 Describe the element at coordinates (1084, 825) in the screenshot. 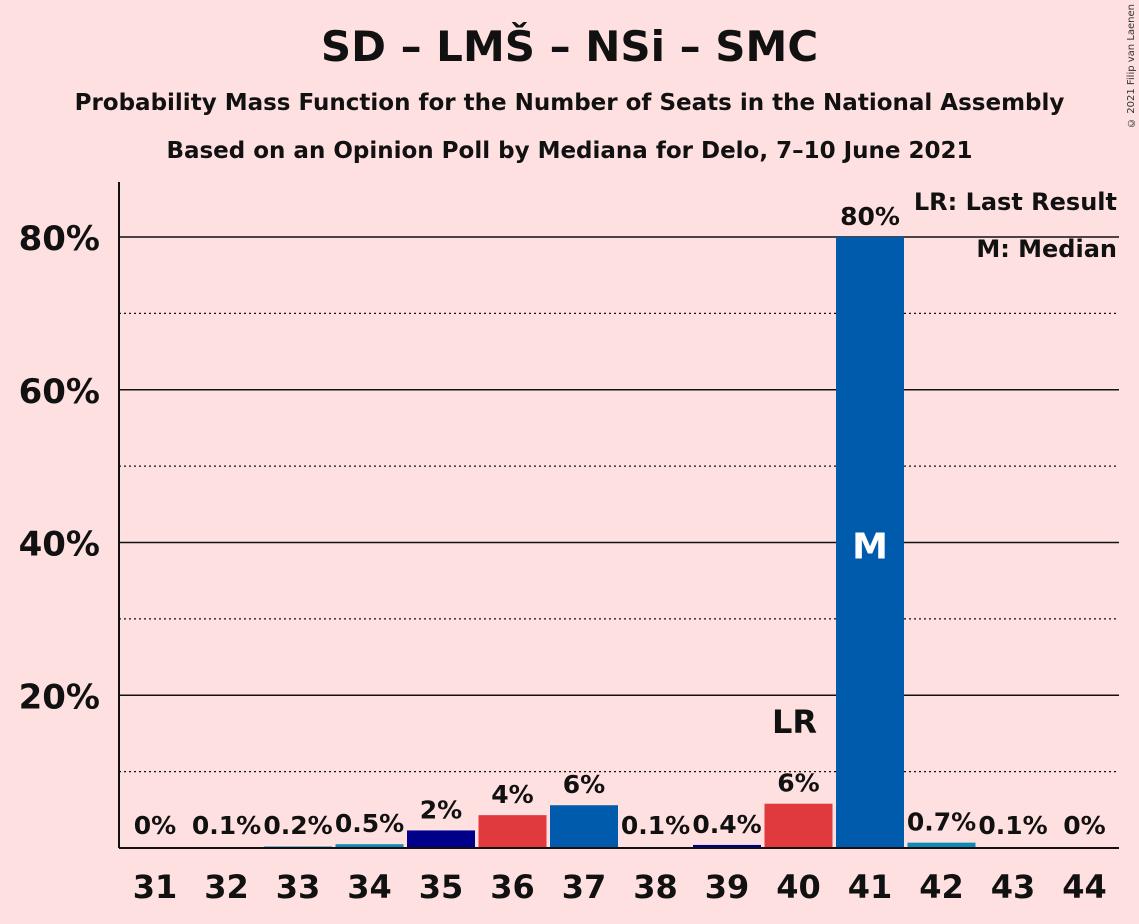

I see `value-label-44: 0%` at that location.